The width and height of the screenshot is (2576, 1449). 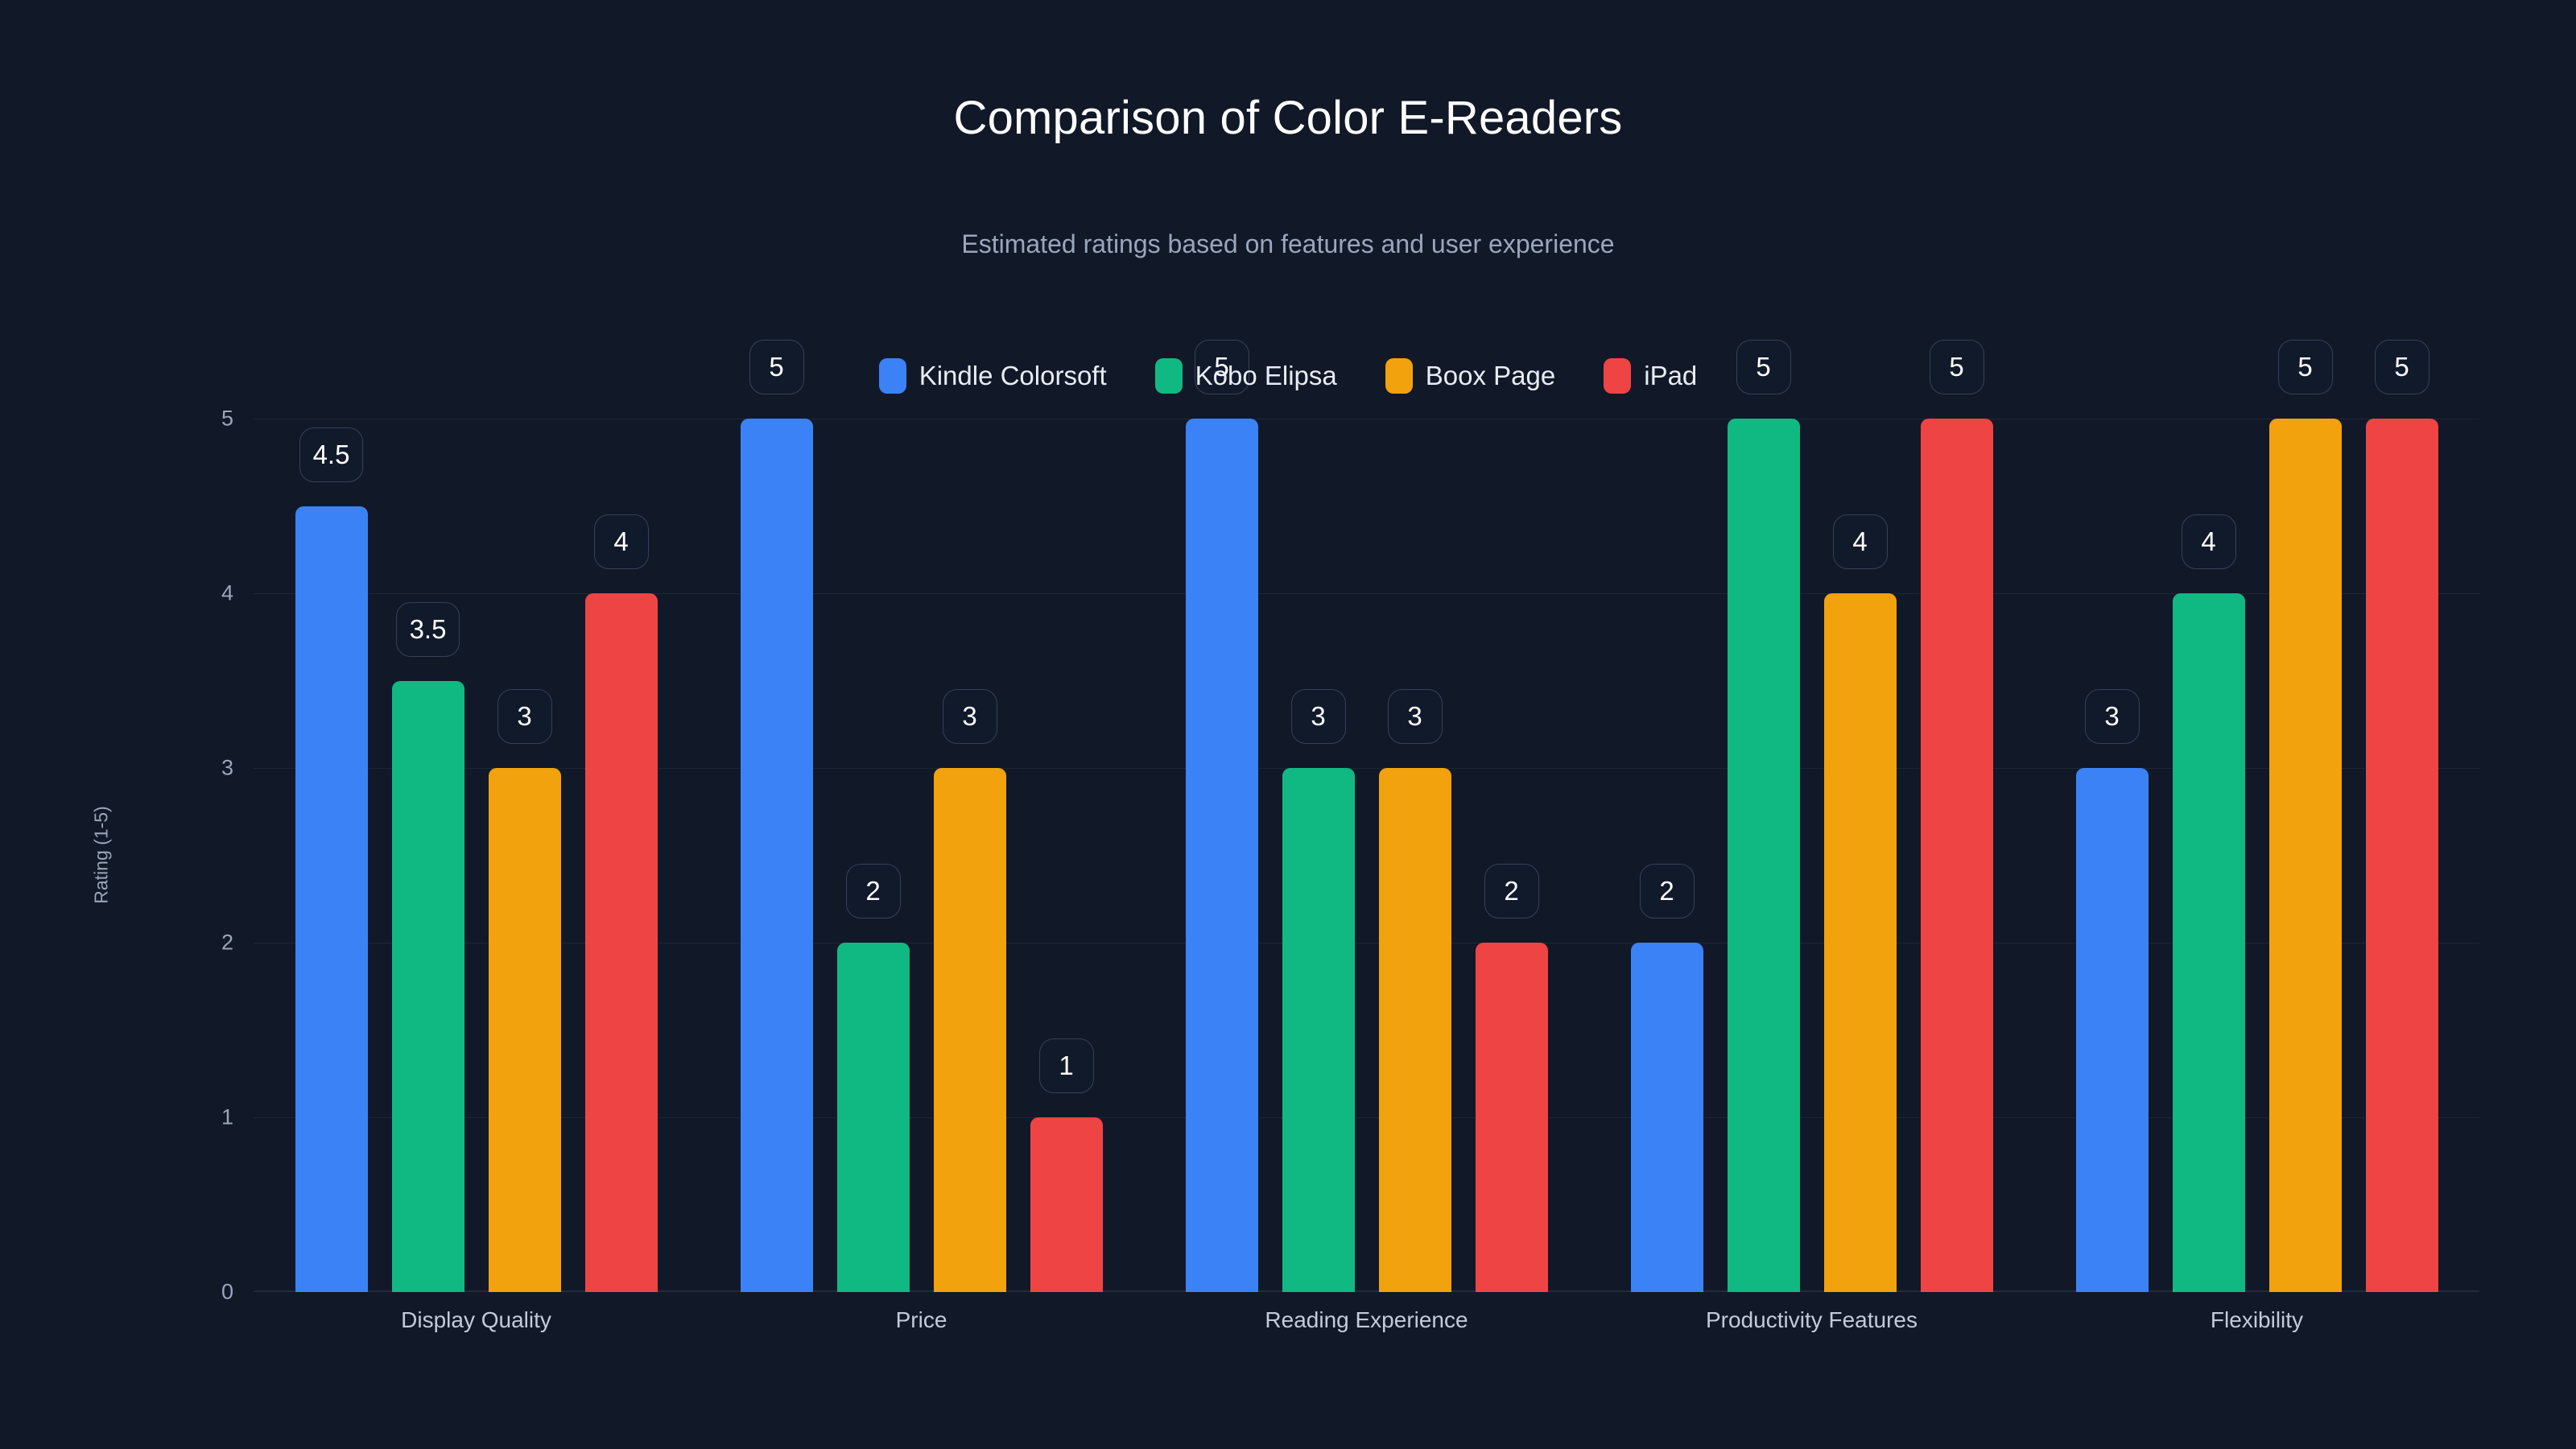 I want to click on y-axis-tick: 3, so click(x=227, y=767).